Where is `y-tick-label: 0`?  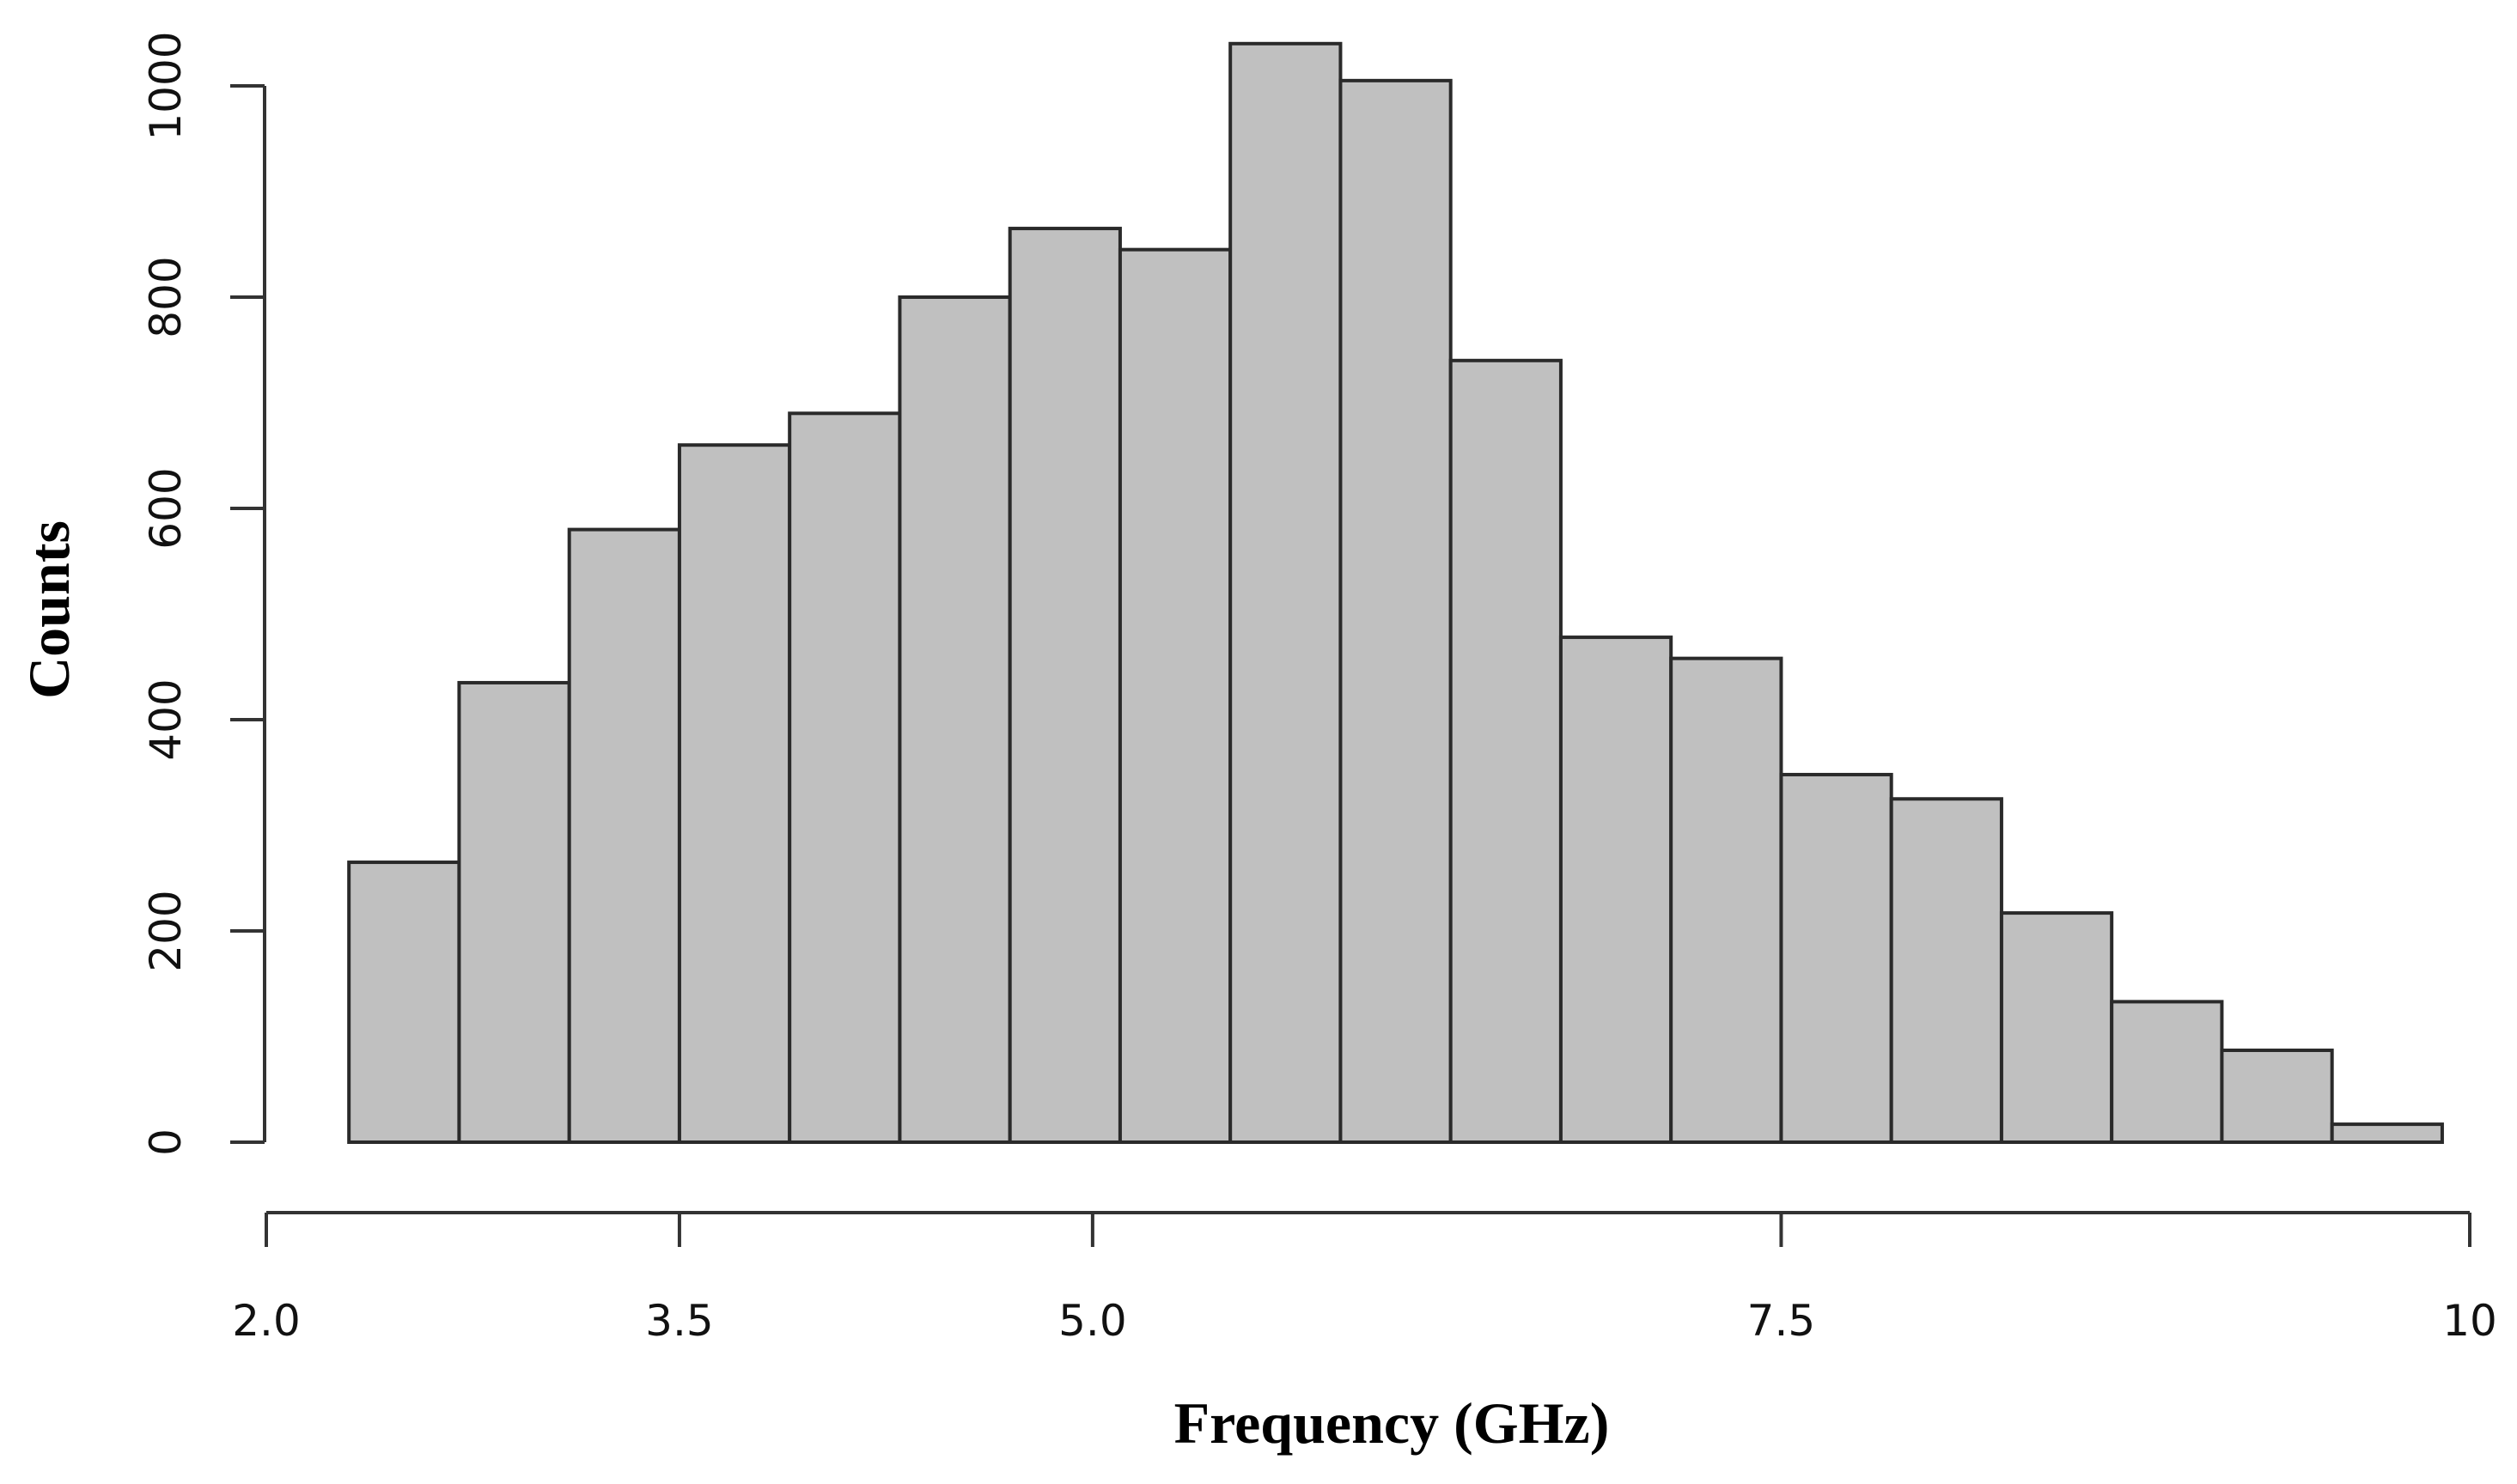
y-tick-label: 0 is located at coordinates (166, 1142).